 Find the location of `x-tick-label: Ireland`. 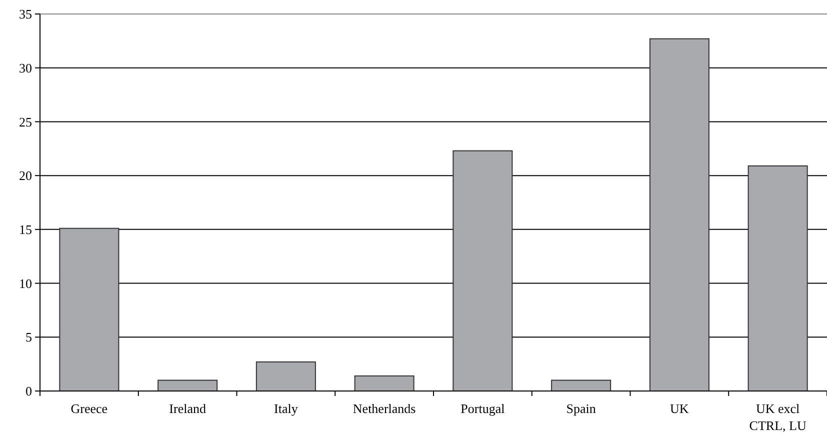

x-tick-label: Ireland is located at coordinates (187, 408).